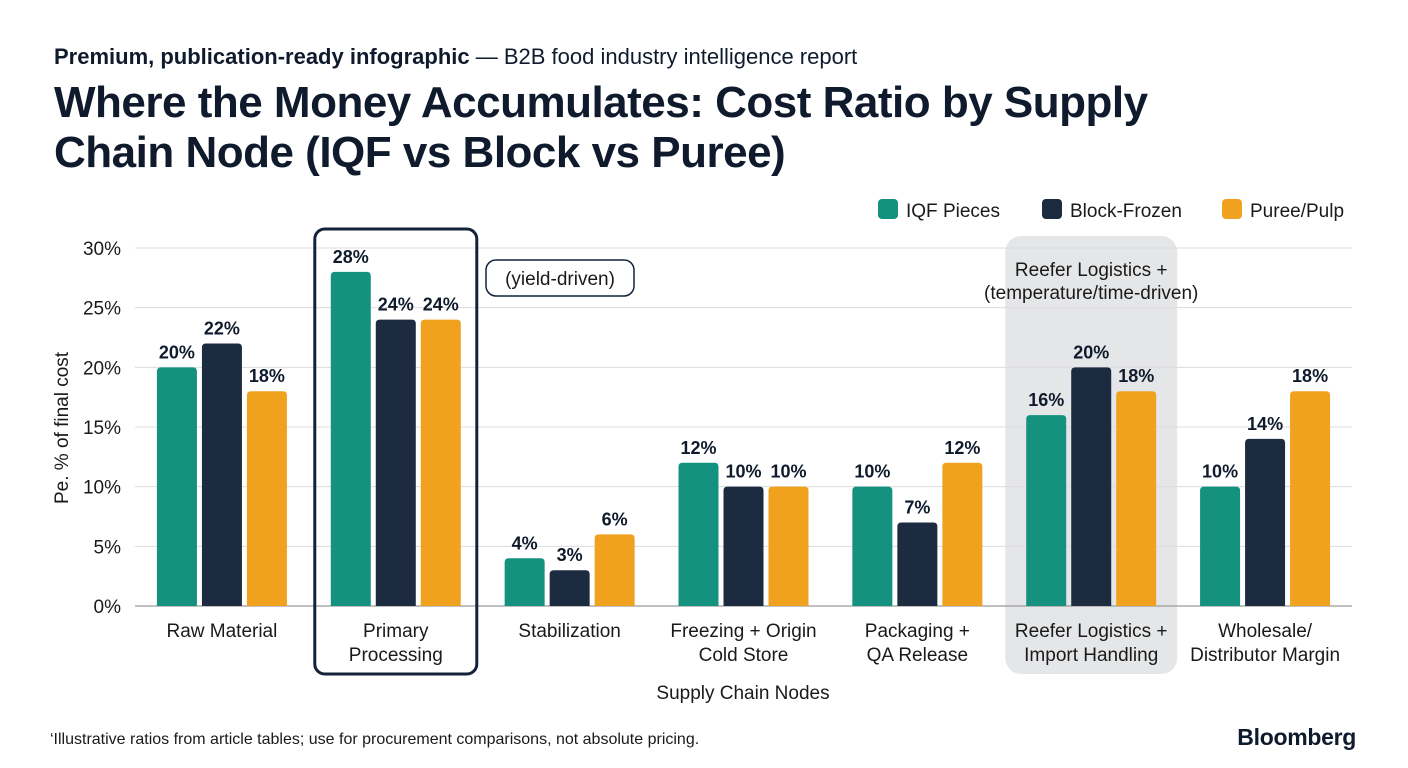 This screenshot has width=1408, height=768. What do you see at coordinates (953, 211) in the screenshot?
I see `legend-label: IQF Pieces` at bounding box center [953, 211].